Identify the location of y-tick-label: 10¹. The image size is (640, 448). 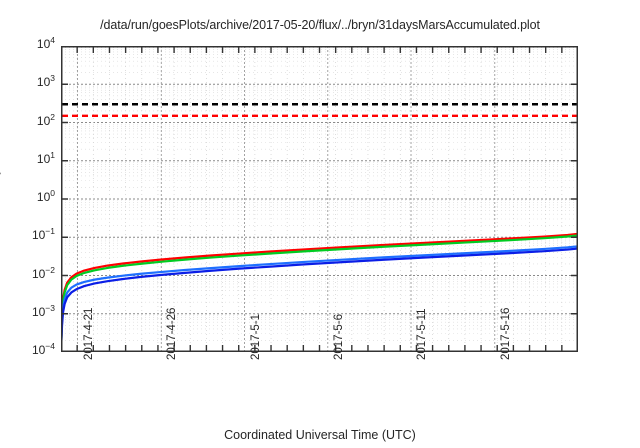
(45, 157).